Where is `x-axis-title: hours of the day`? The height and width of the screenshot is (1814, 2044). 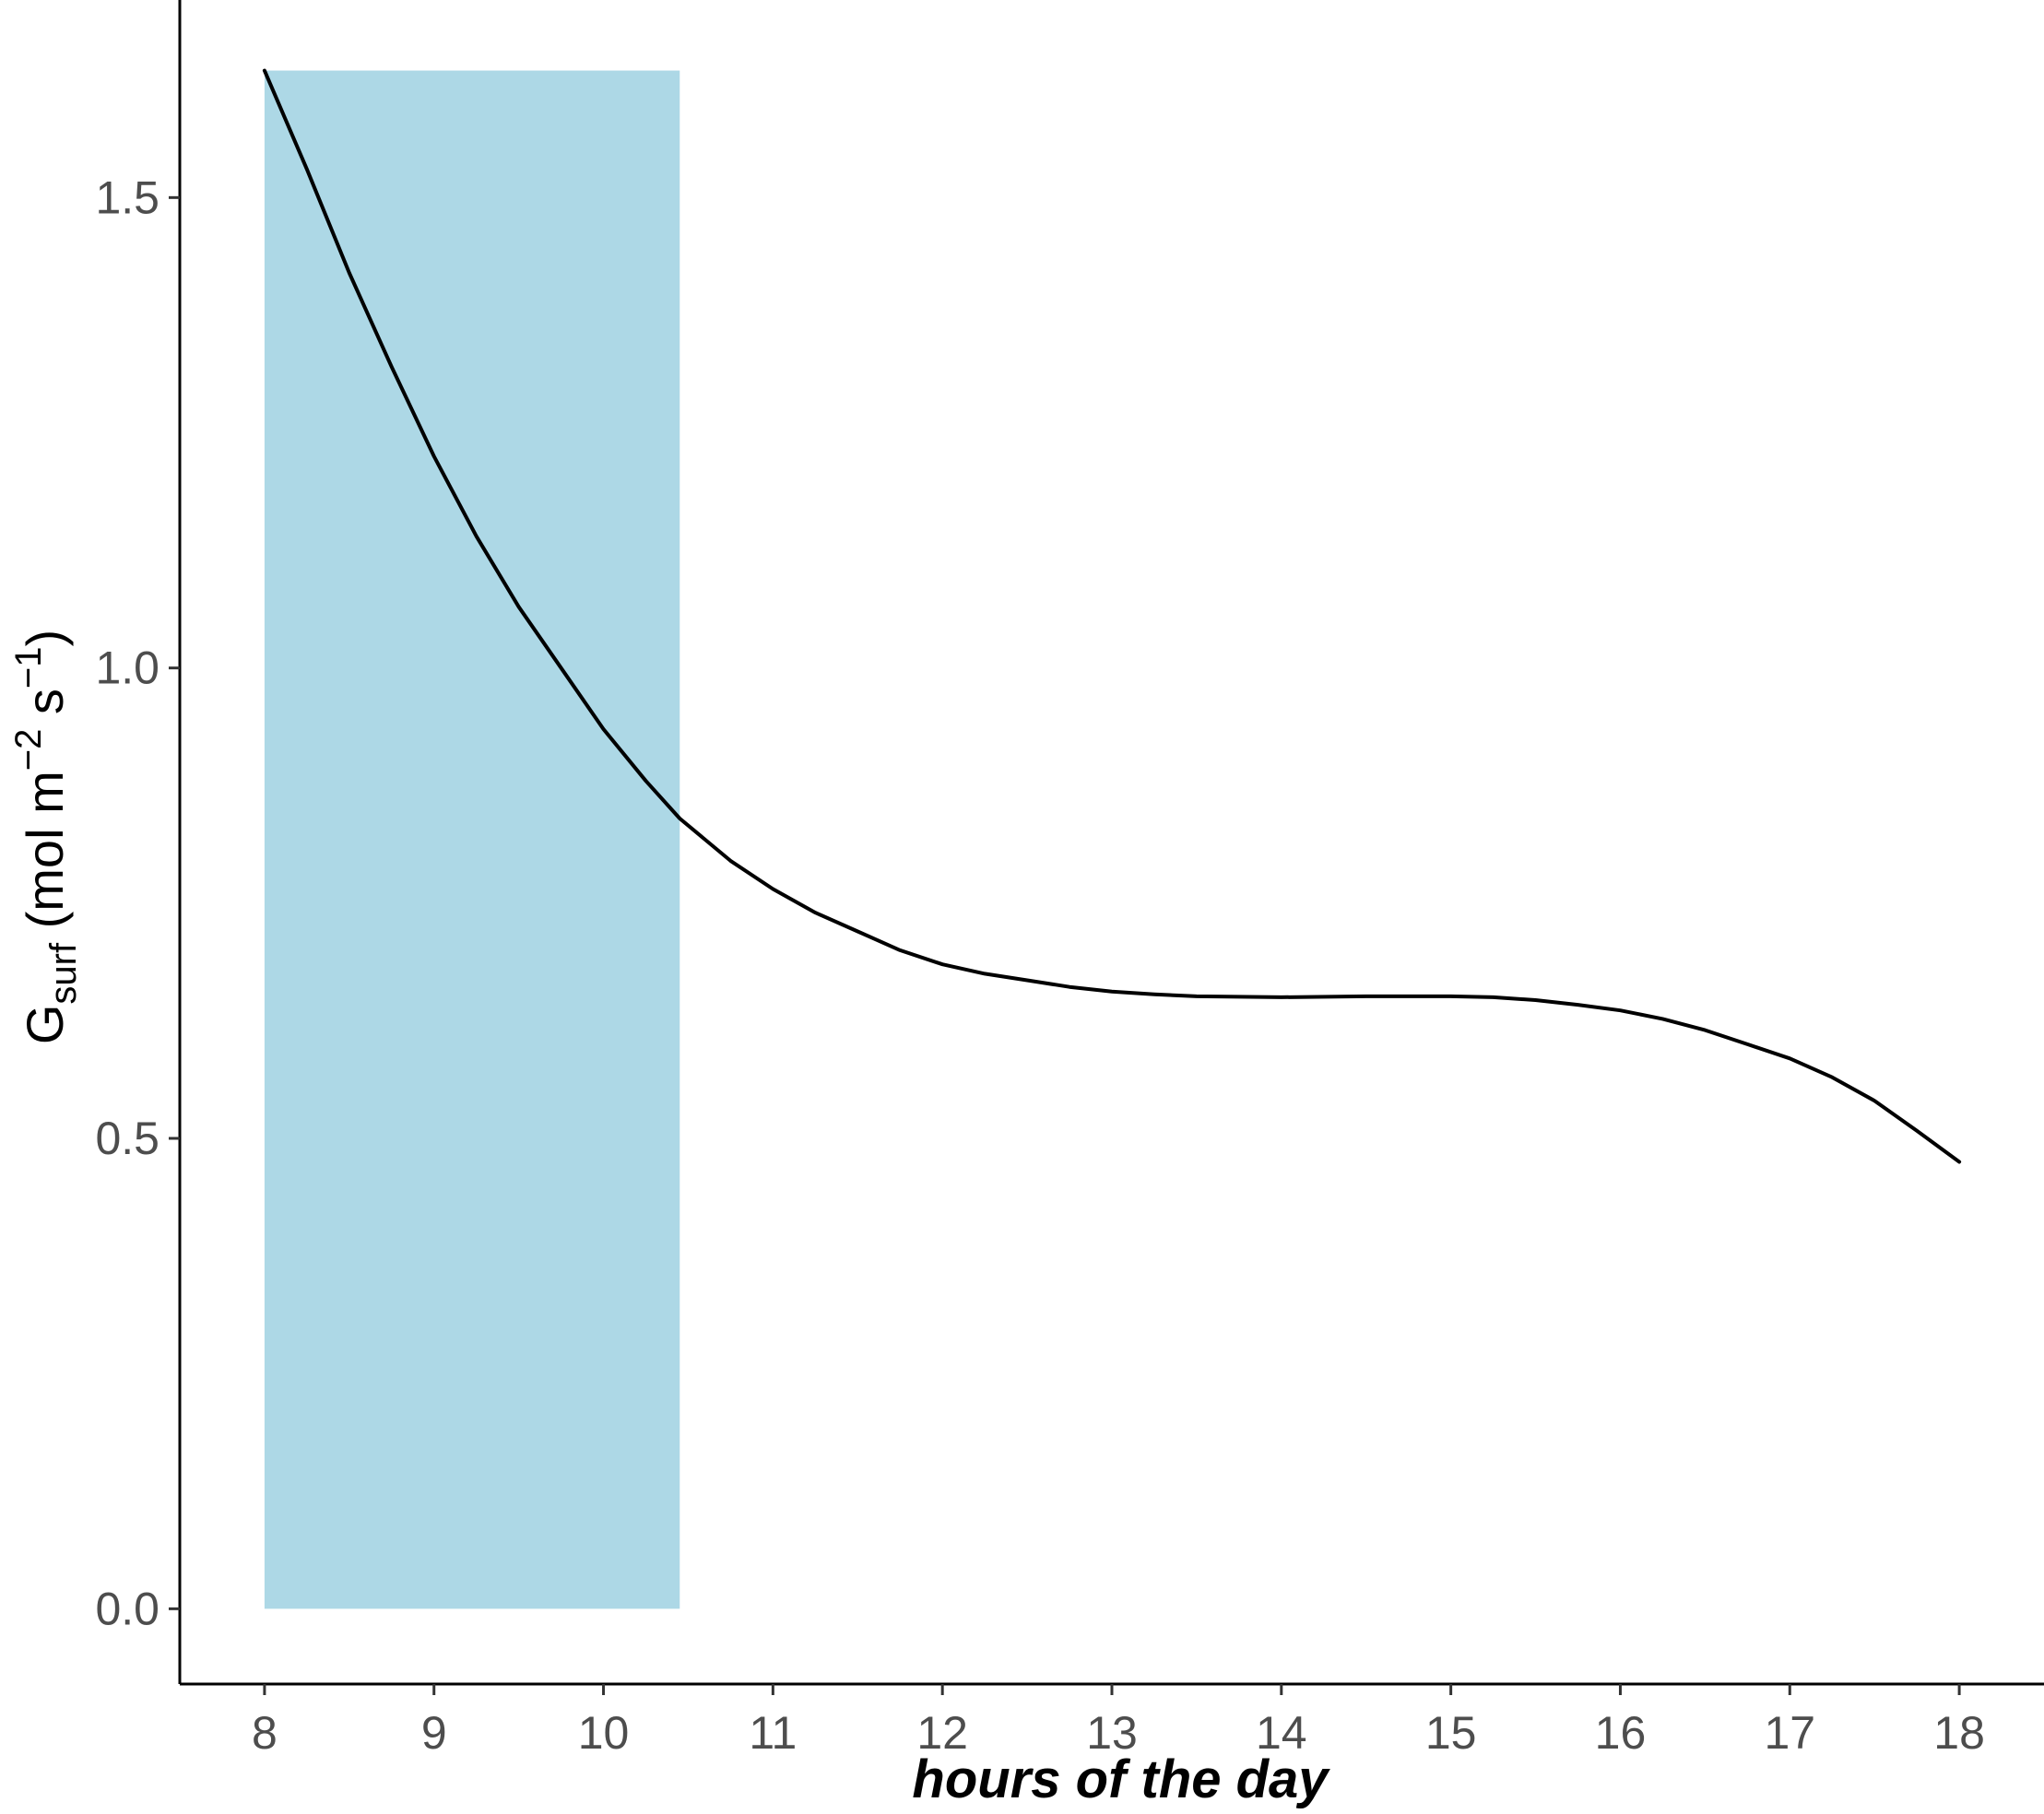
x-axis-title: hours of the day is located at coordinates (1121, 1779).